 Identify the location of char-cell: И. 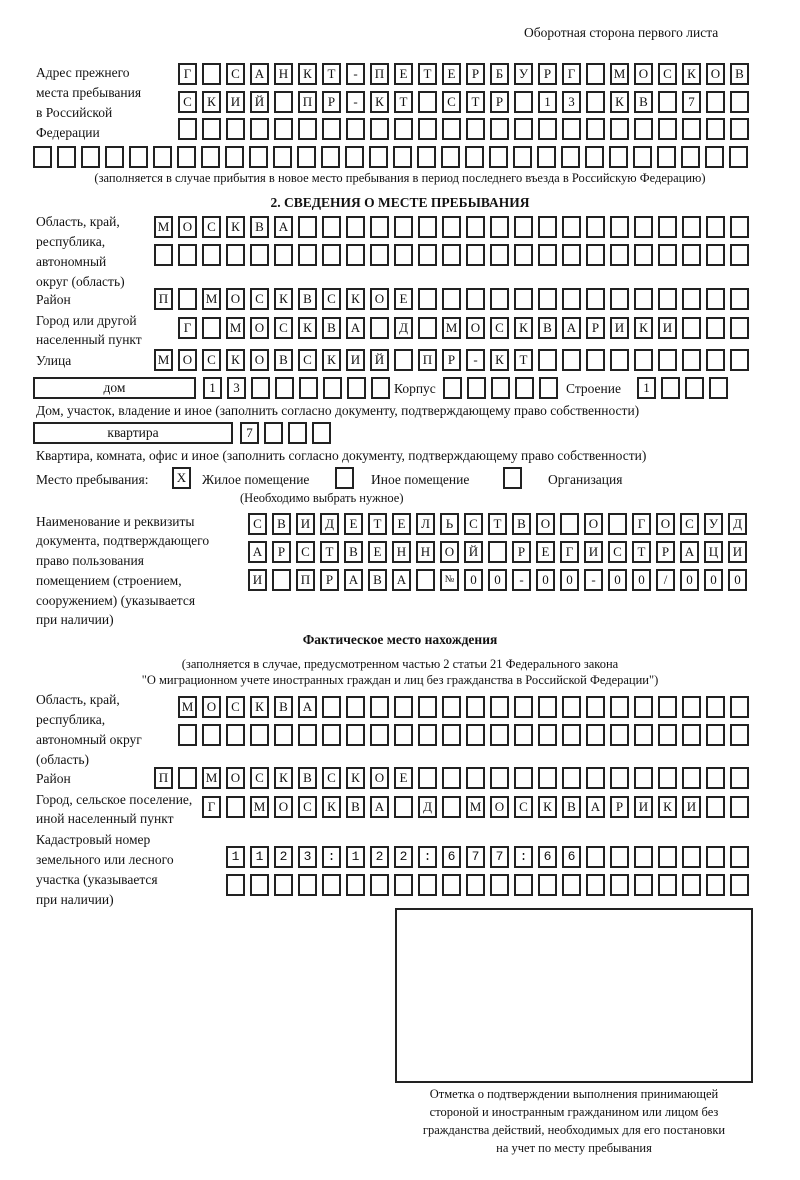
(305, 524).